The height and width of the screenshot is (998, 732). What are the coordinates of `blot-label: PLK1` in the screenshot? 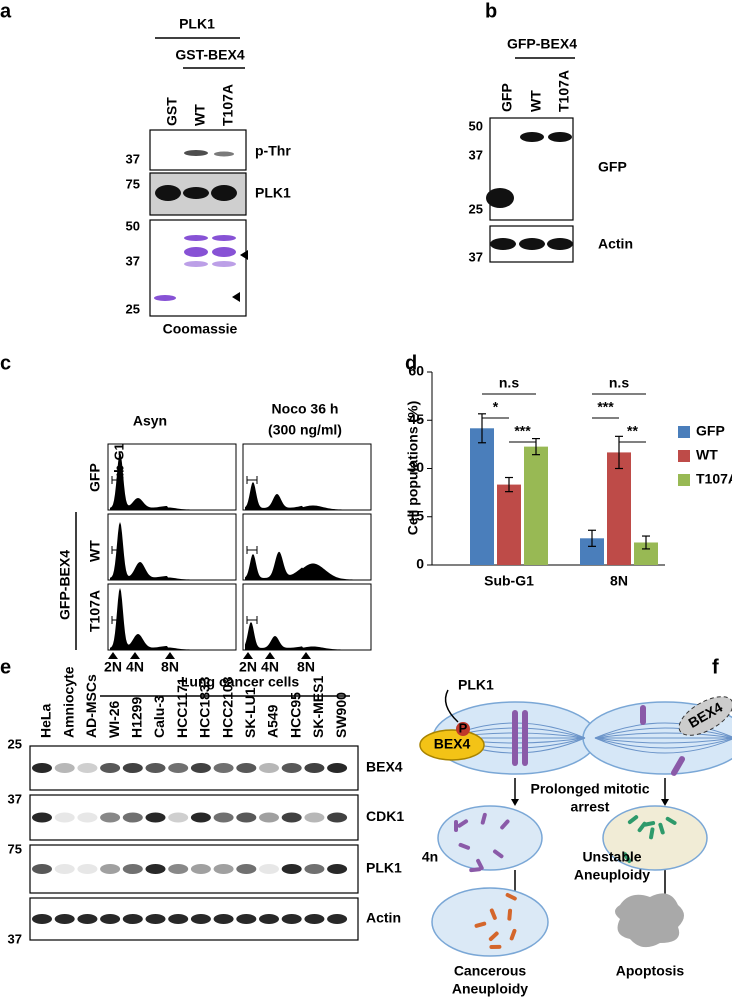 It's located at (273, 193).